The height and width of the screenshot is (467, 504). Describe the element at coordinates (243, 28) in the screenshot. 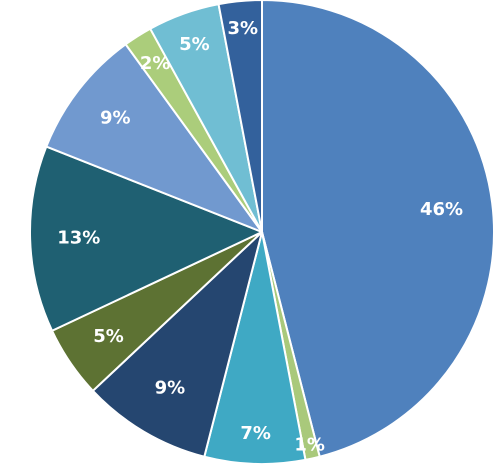

I see `pie-slice-label-10: 3%` at that location.